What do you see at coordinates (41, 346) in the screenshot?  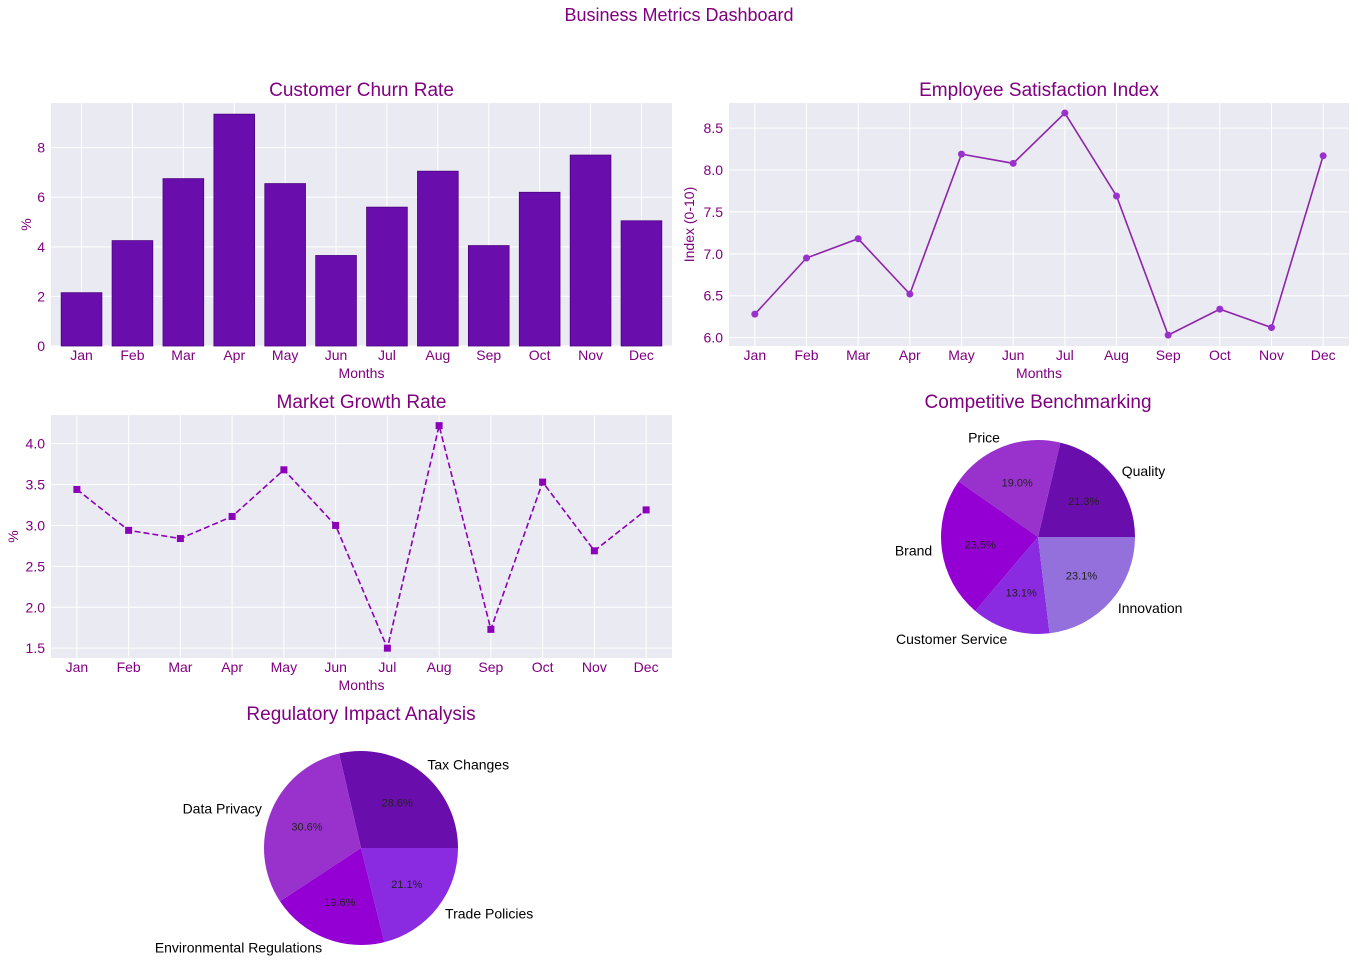 I see `churn-ytick-label: 0` at bounding box center [41, 346].